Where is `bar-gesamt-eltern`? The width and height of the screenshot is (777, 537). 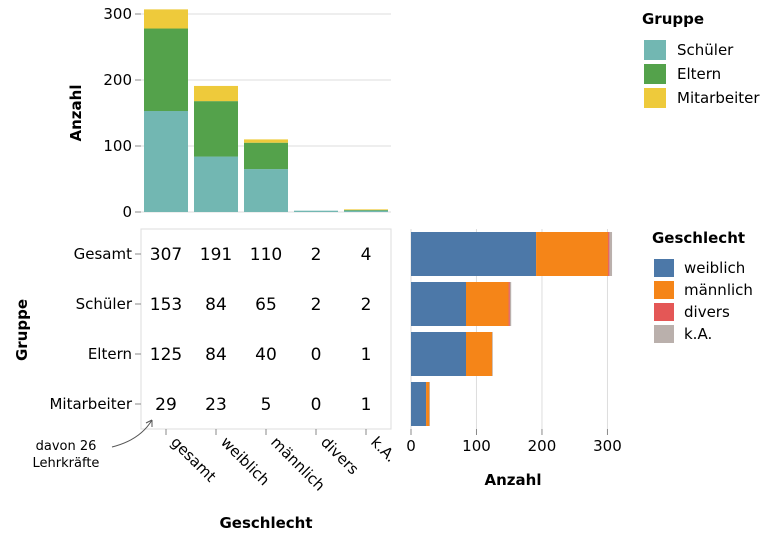
bar-gesamt-eltern is located at coordinates (166, 70).